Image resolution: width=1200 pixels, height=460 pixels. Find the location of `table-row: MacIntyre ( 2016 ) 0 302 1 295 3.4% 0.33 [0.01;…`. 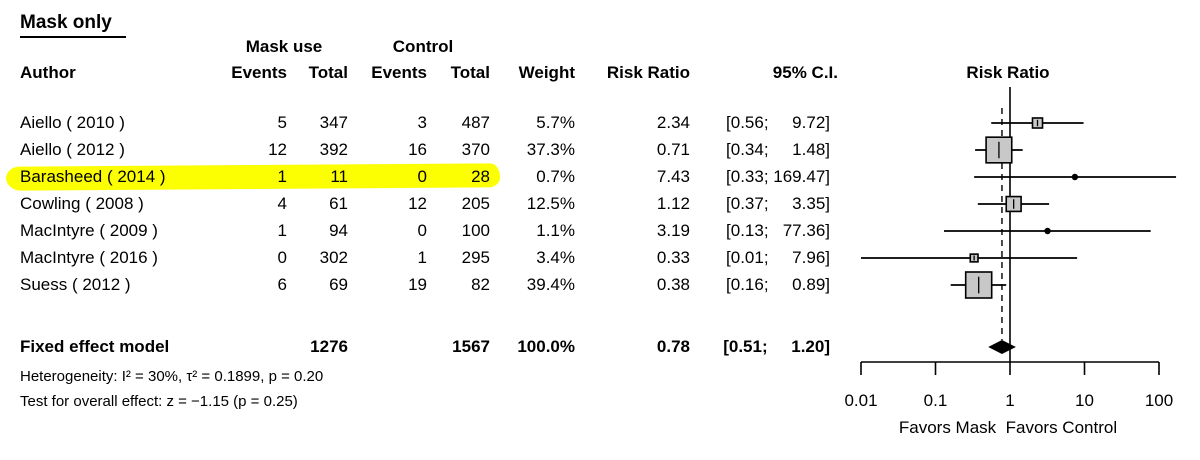

table-row: MacIntyre ( 2016 ) 0 302 1 295 3.4% 0.33 [0.01;… is located at coordinates (600, 258).